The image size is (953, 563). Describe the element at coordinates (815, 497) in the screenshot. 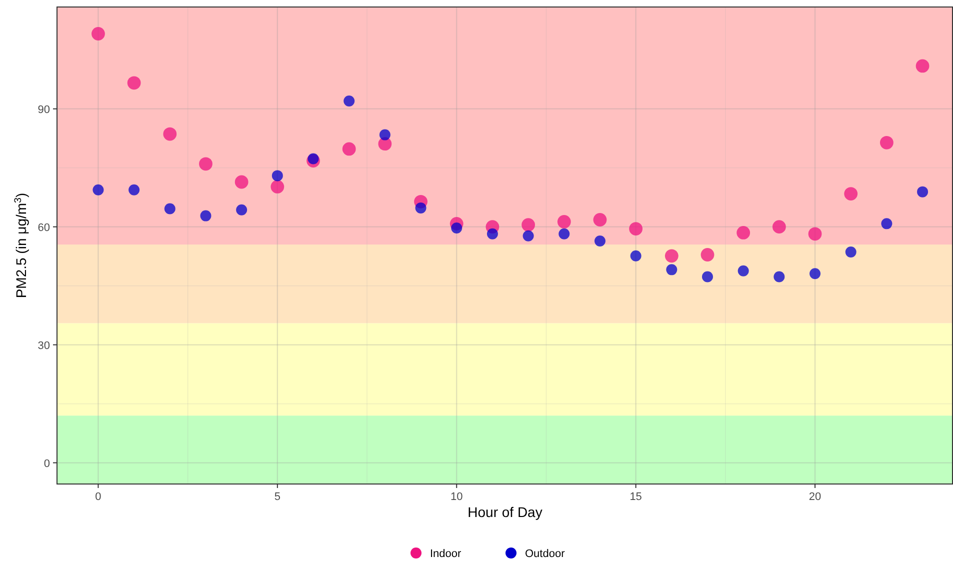

I see `x-tick-label: 20` at that location.